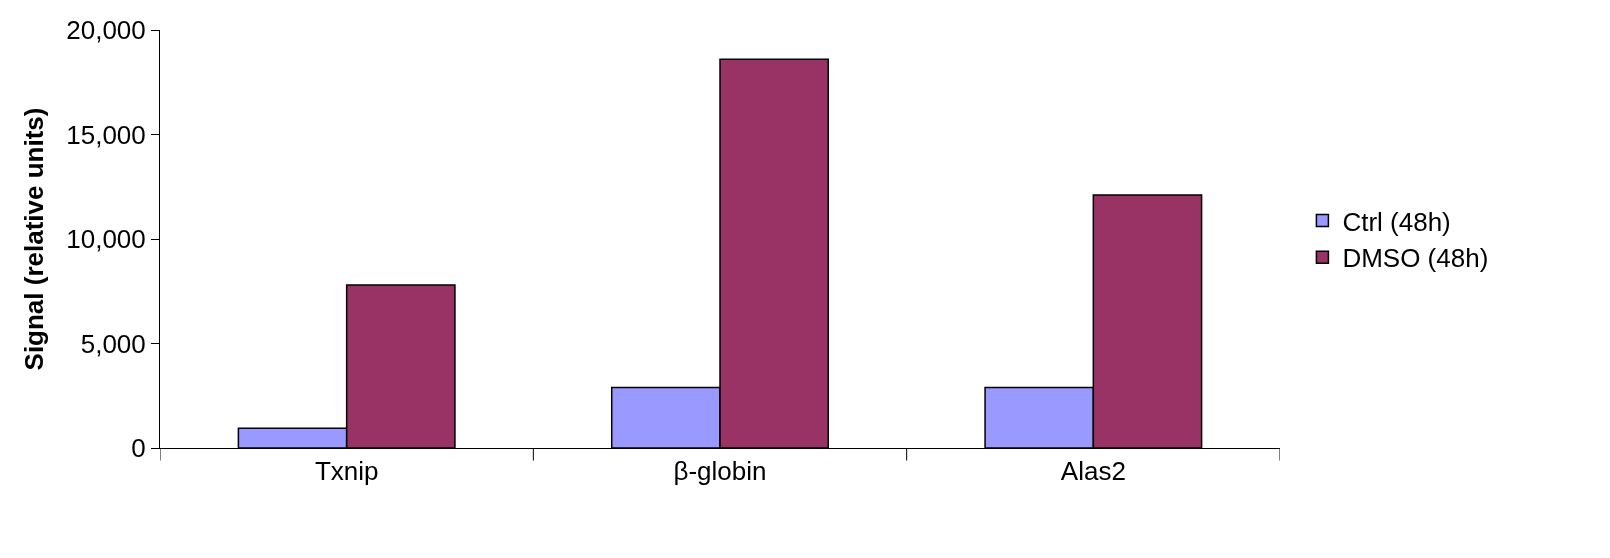 Image resolution: width=1610 pixels, height=558 pixels. Describe the element at coordinates (113, 343) in the screenshot. I see `y-tick-label: 5,000` at that location.